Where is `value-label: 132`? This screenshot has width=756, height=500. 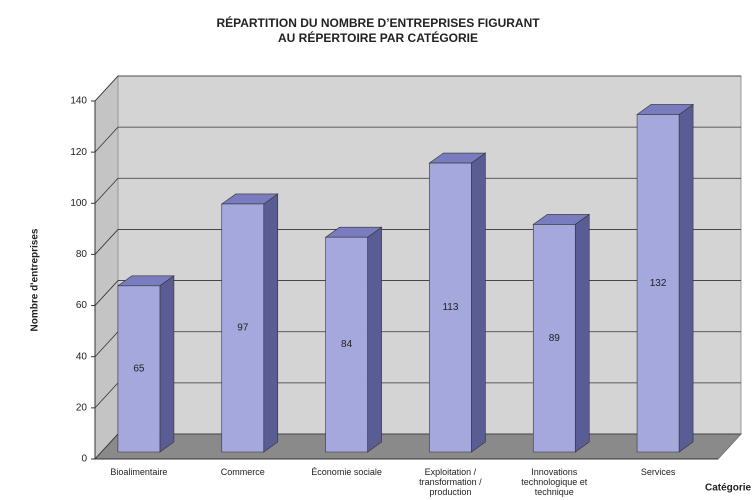
value-label: 132 is located at coordinates (658, 283).